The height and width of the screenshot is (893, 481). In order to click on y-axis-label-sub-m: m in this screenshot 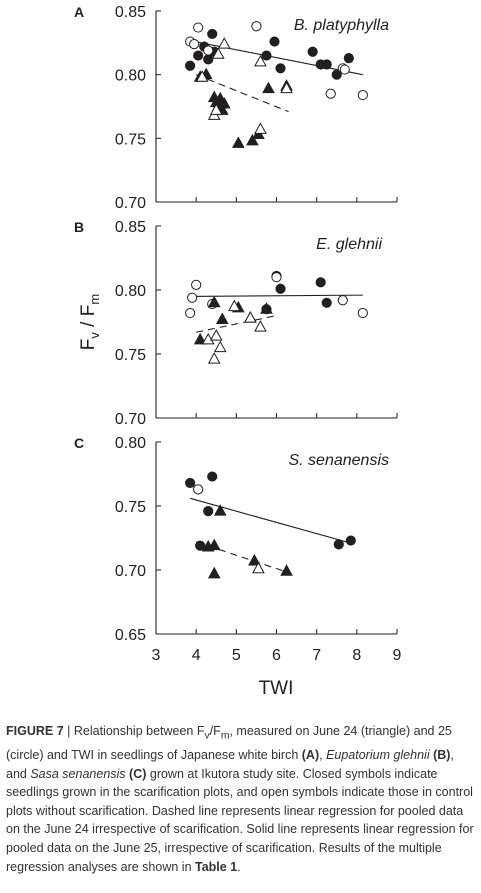, I will do `click(94, 299)`.